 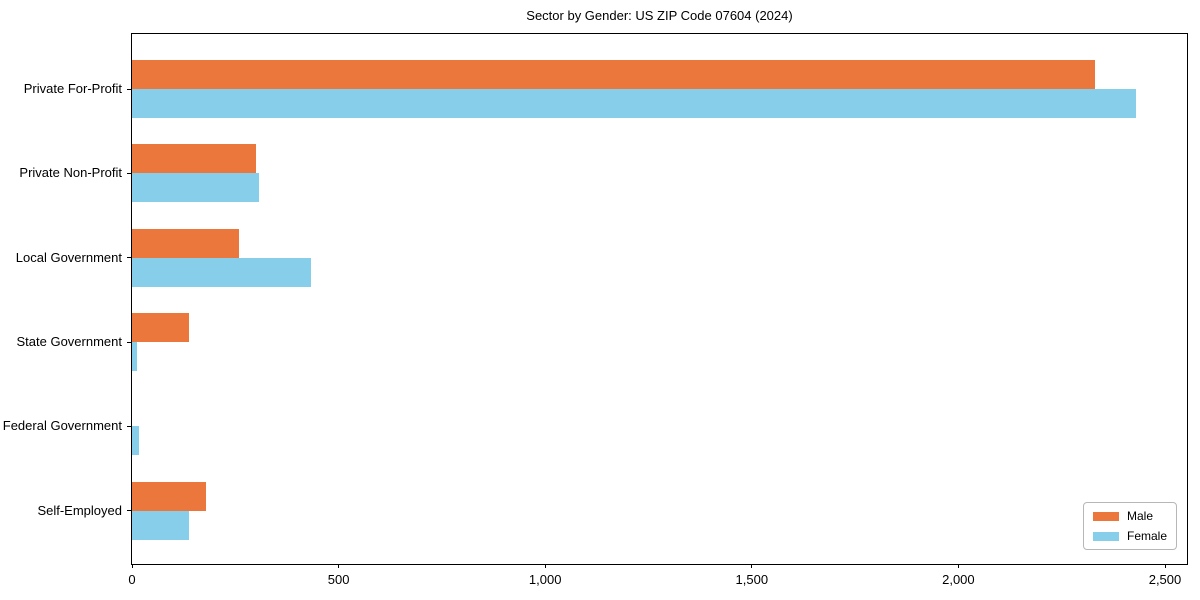 I want to click on bar-male-state-government, so click(x=160, y=328).